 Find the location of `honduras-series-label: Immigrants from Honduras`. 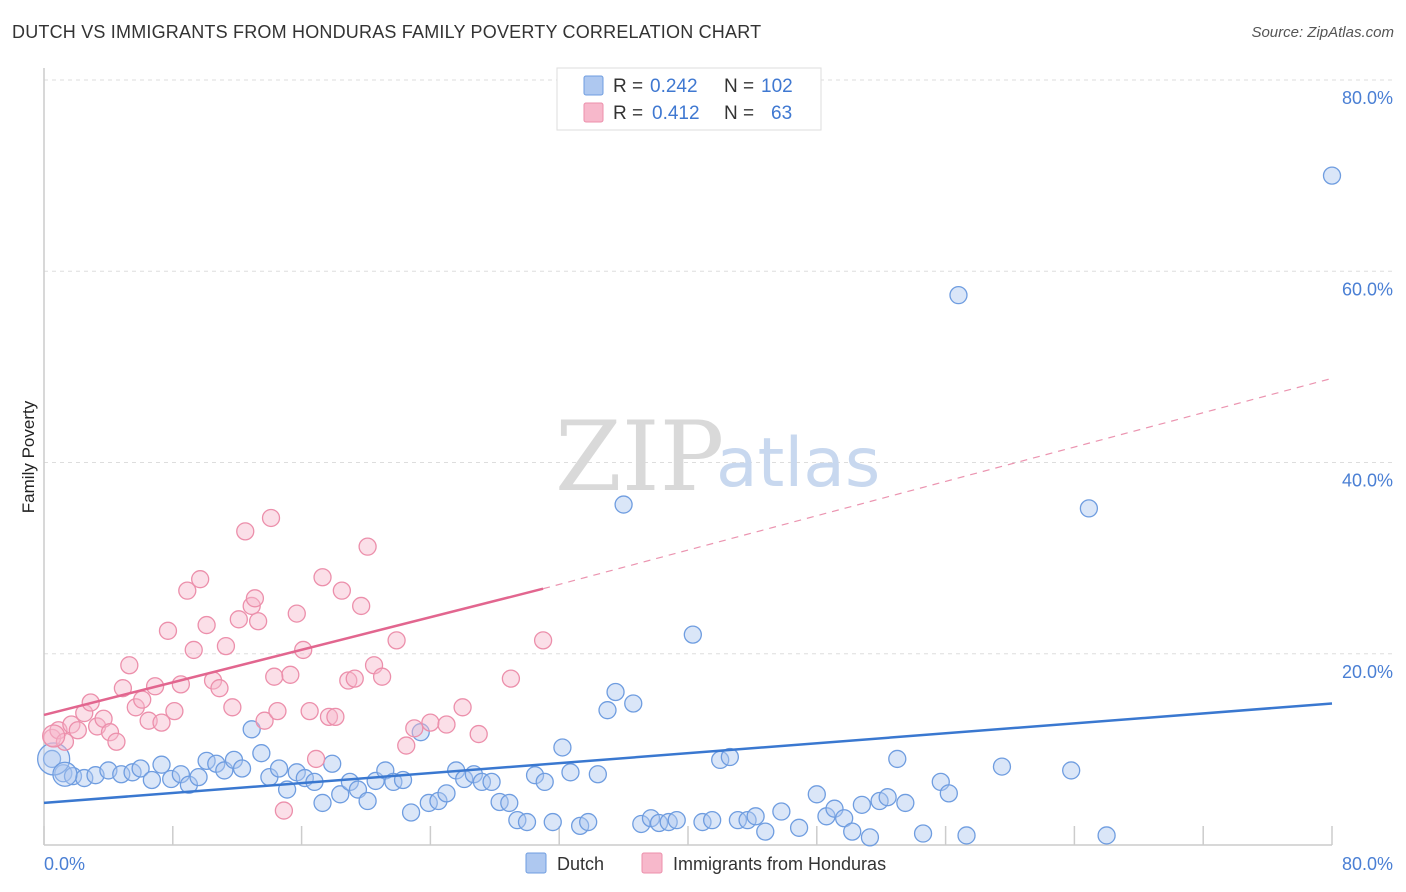

honduras-series-label: Immigrants from Honduras is located at coordinates (779, 864).